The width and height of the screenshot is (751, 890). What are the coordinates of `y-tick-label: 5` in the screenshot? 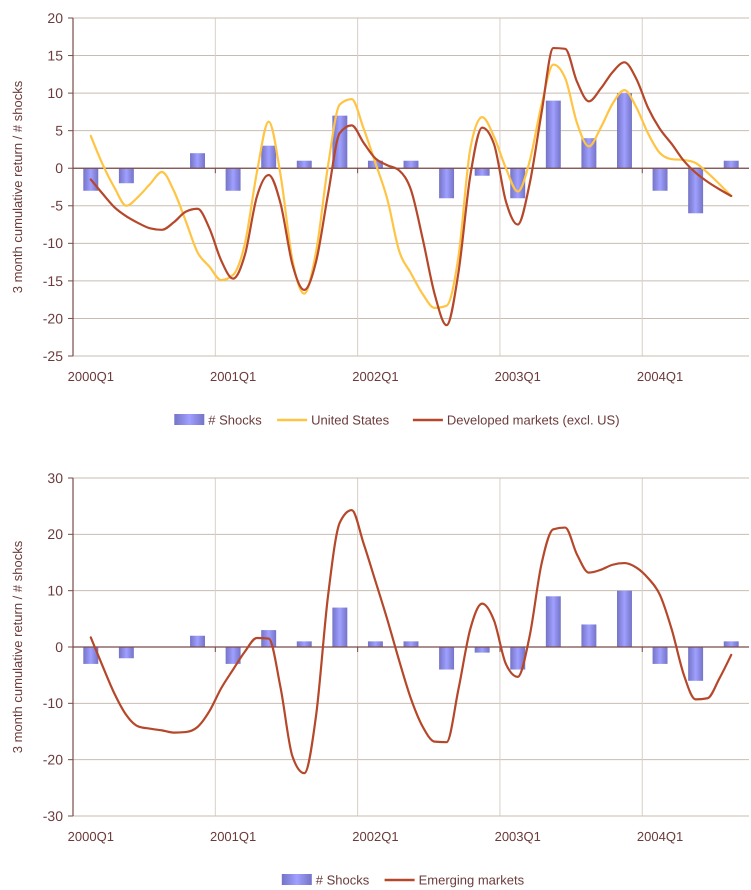 It's located at (59, 130).